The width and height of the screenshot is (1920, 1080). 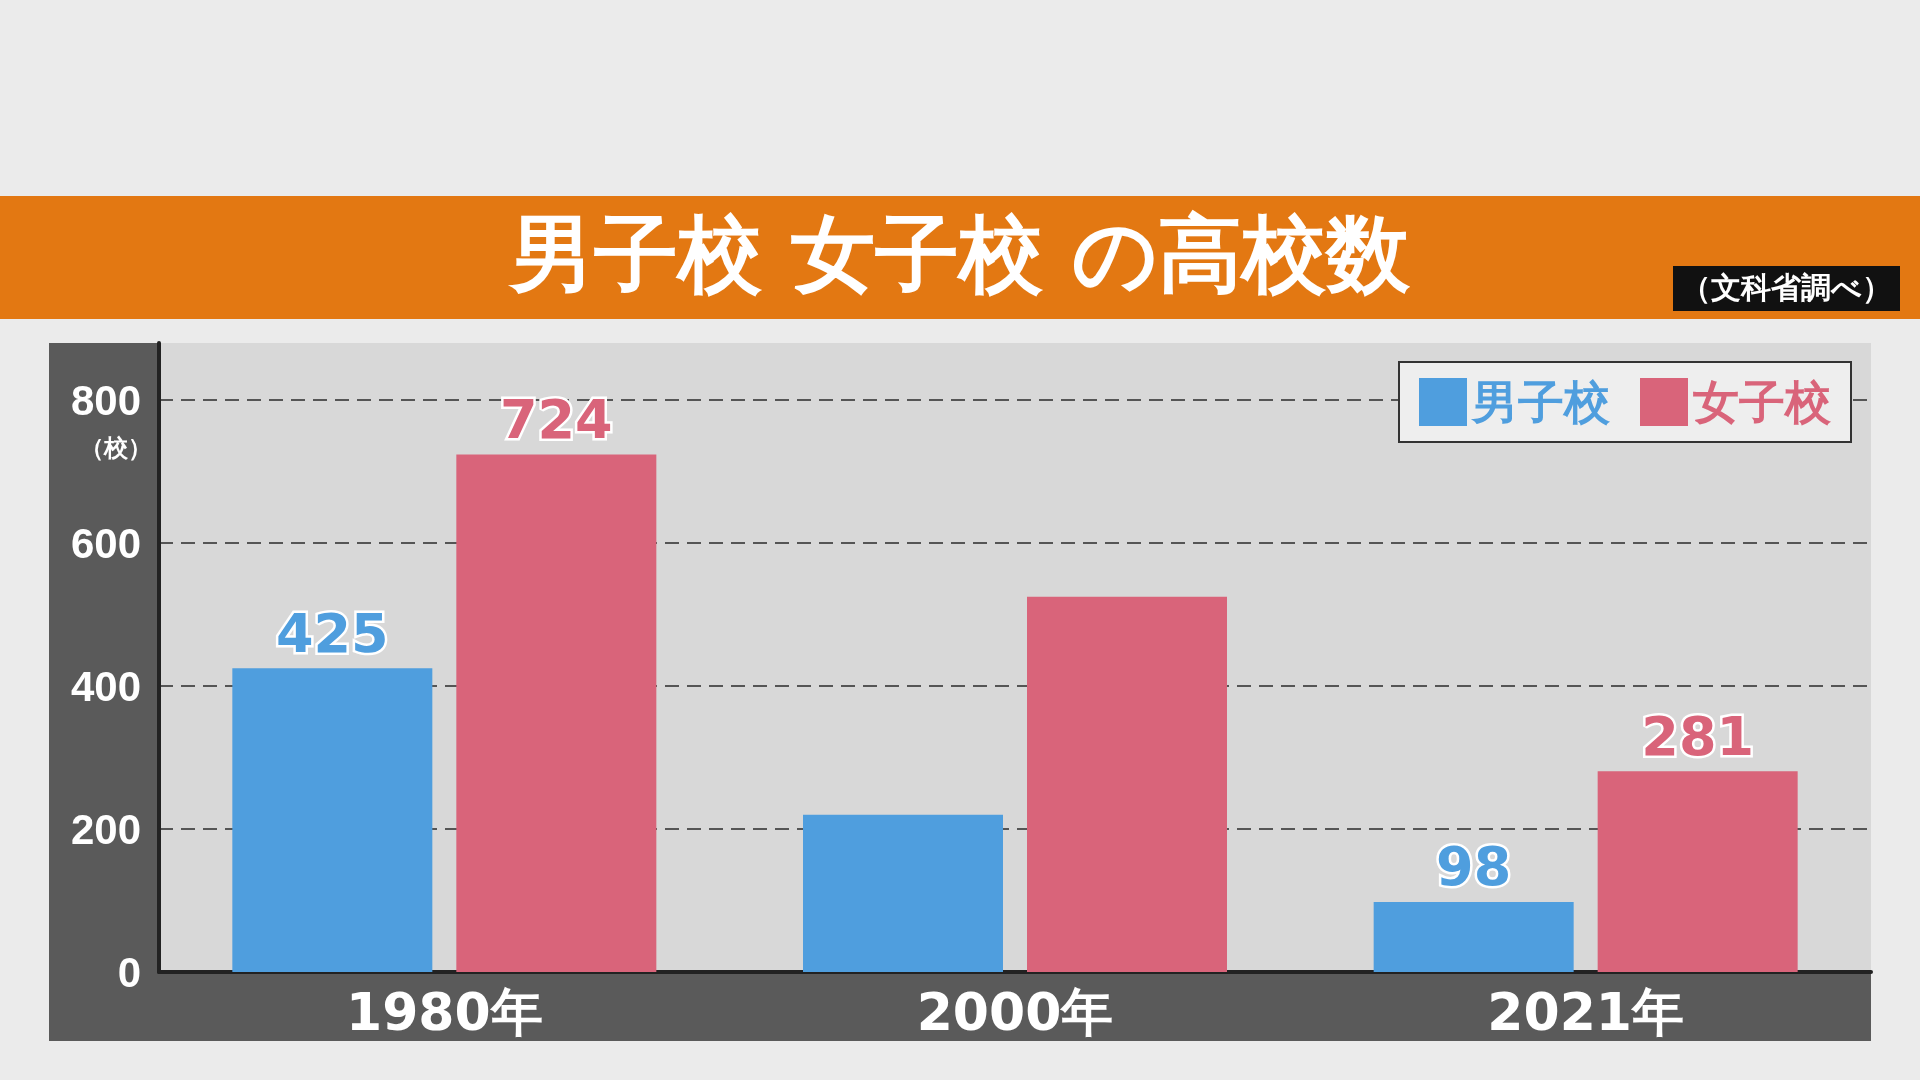 I want to click on data-label: 98, so click(x=1474, y=867).